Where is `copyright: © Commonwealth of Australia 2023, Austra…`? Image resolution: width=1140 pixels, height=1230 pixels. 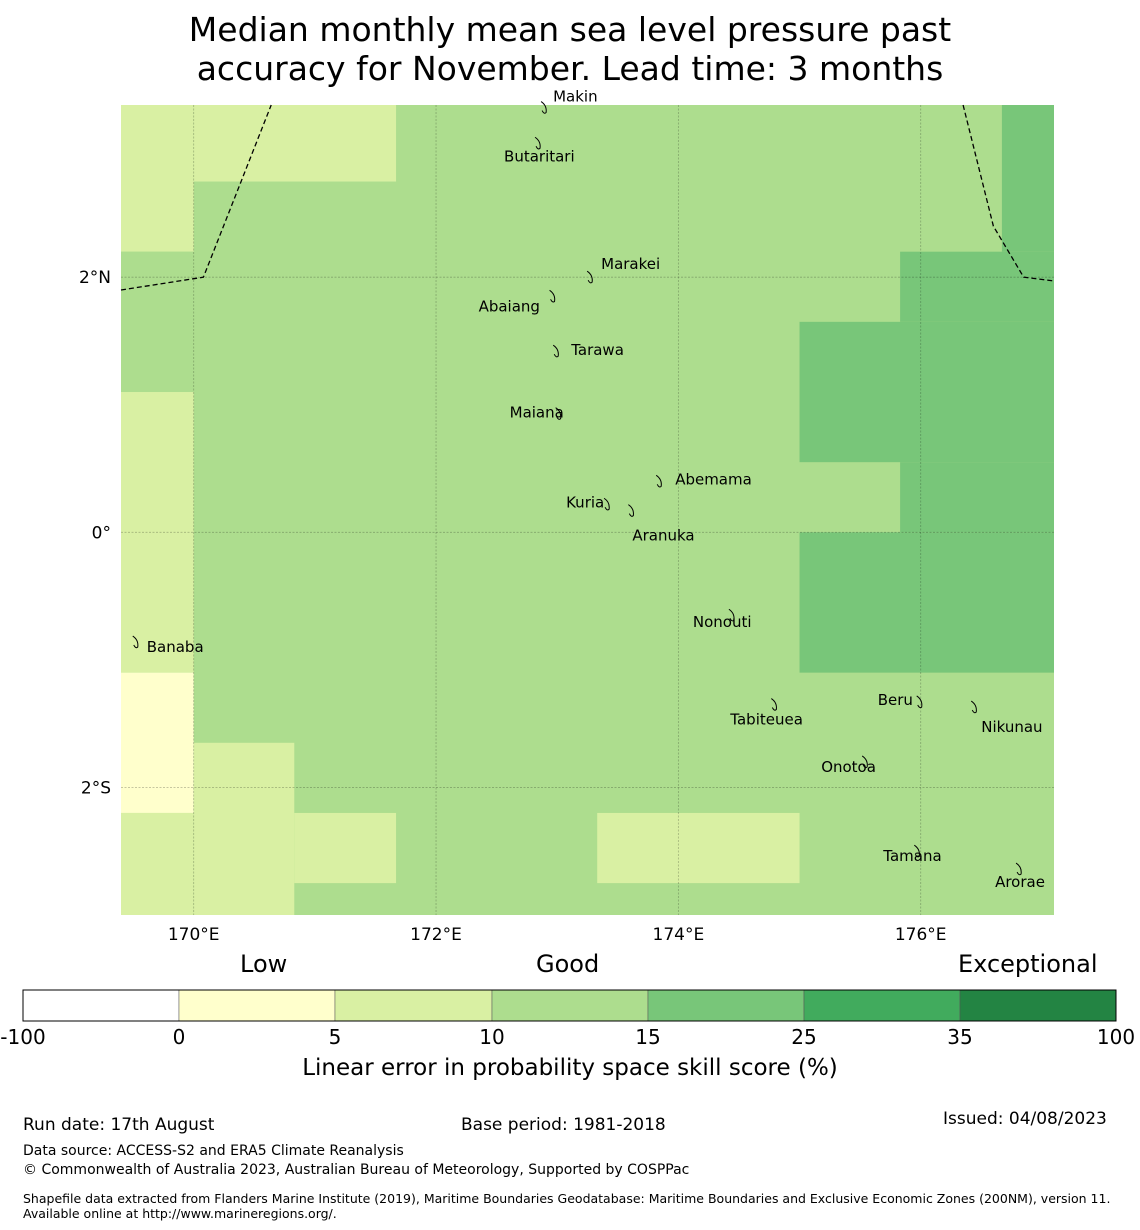 copyright: © Commonwealth of Australia 2023, Austra… is located at coordinates (356, 1170).